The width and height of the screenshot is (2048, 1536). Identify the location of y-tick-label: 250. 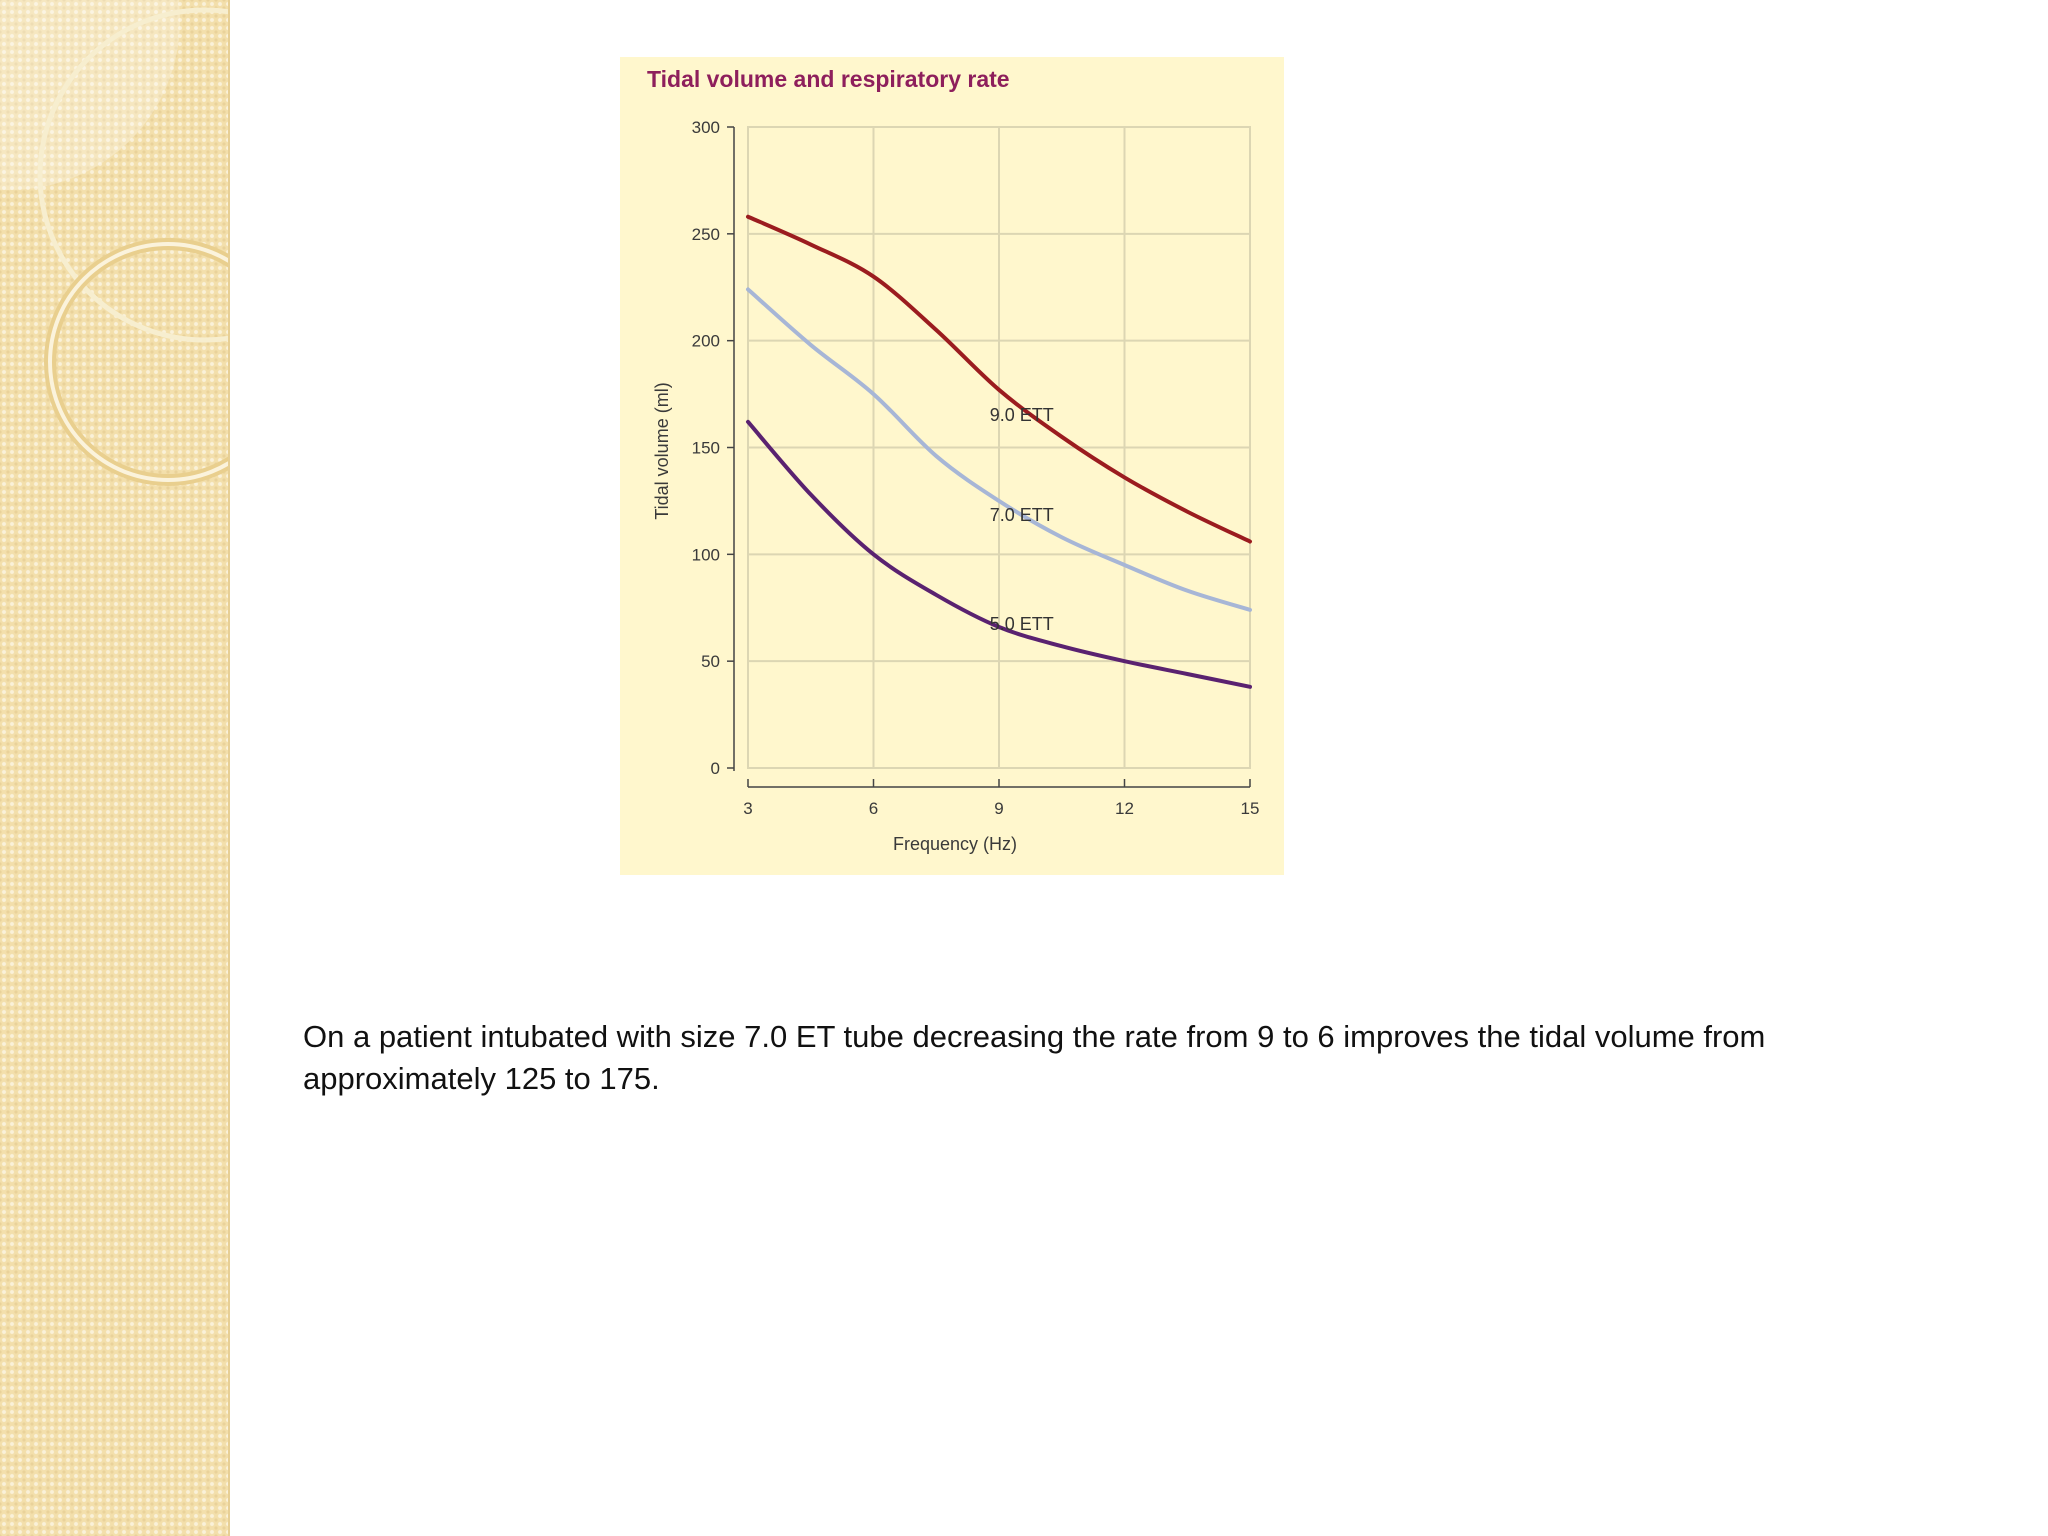
(706, 234).